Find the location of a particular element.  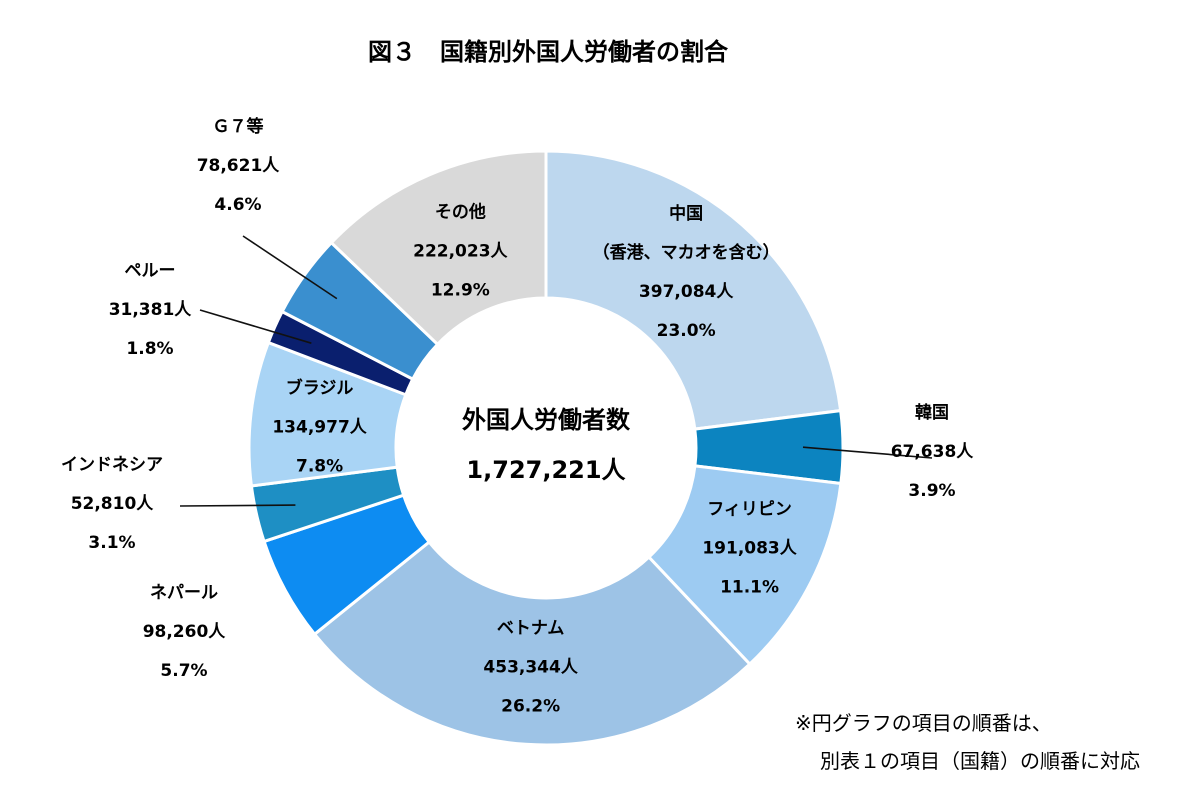

slice-0-label-value-label: 397,084人 is located at coordinates (686, 292).